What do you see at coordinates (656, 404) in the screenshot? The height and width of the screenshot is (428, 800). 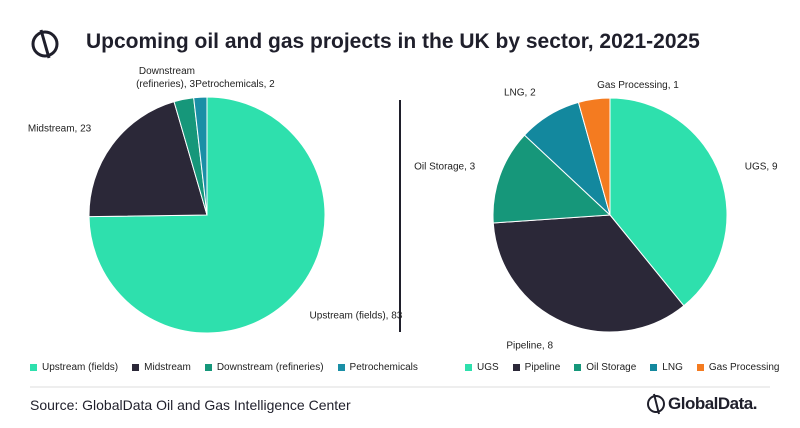 I see `logo-icon` at bounding box center [656, 404].